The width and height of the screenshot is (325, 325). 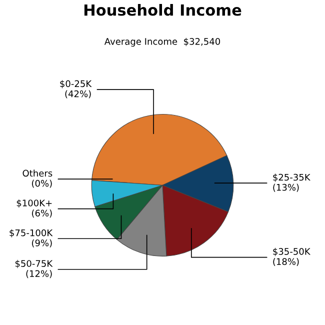 I want to click on slice-label: $35-50K, so click(x=291, y=252).